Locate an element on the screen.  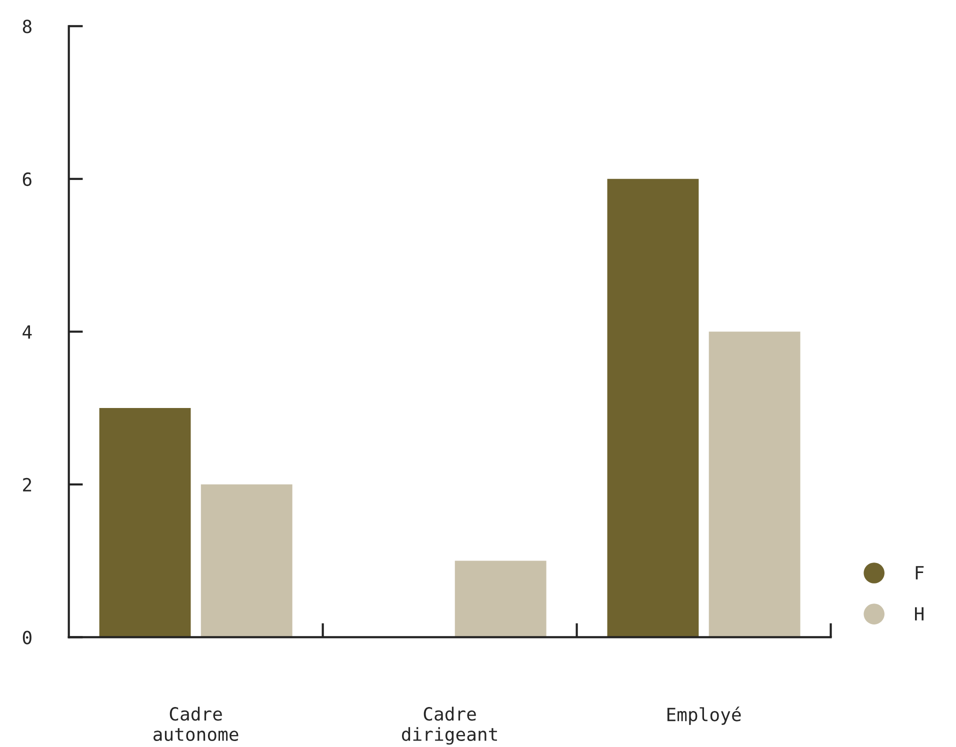
y-tick-label: 2 is located at coordinates (27, 485).